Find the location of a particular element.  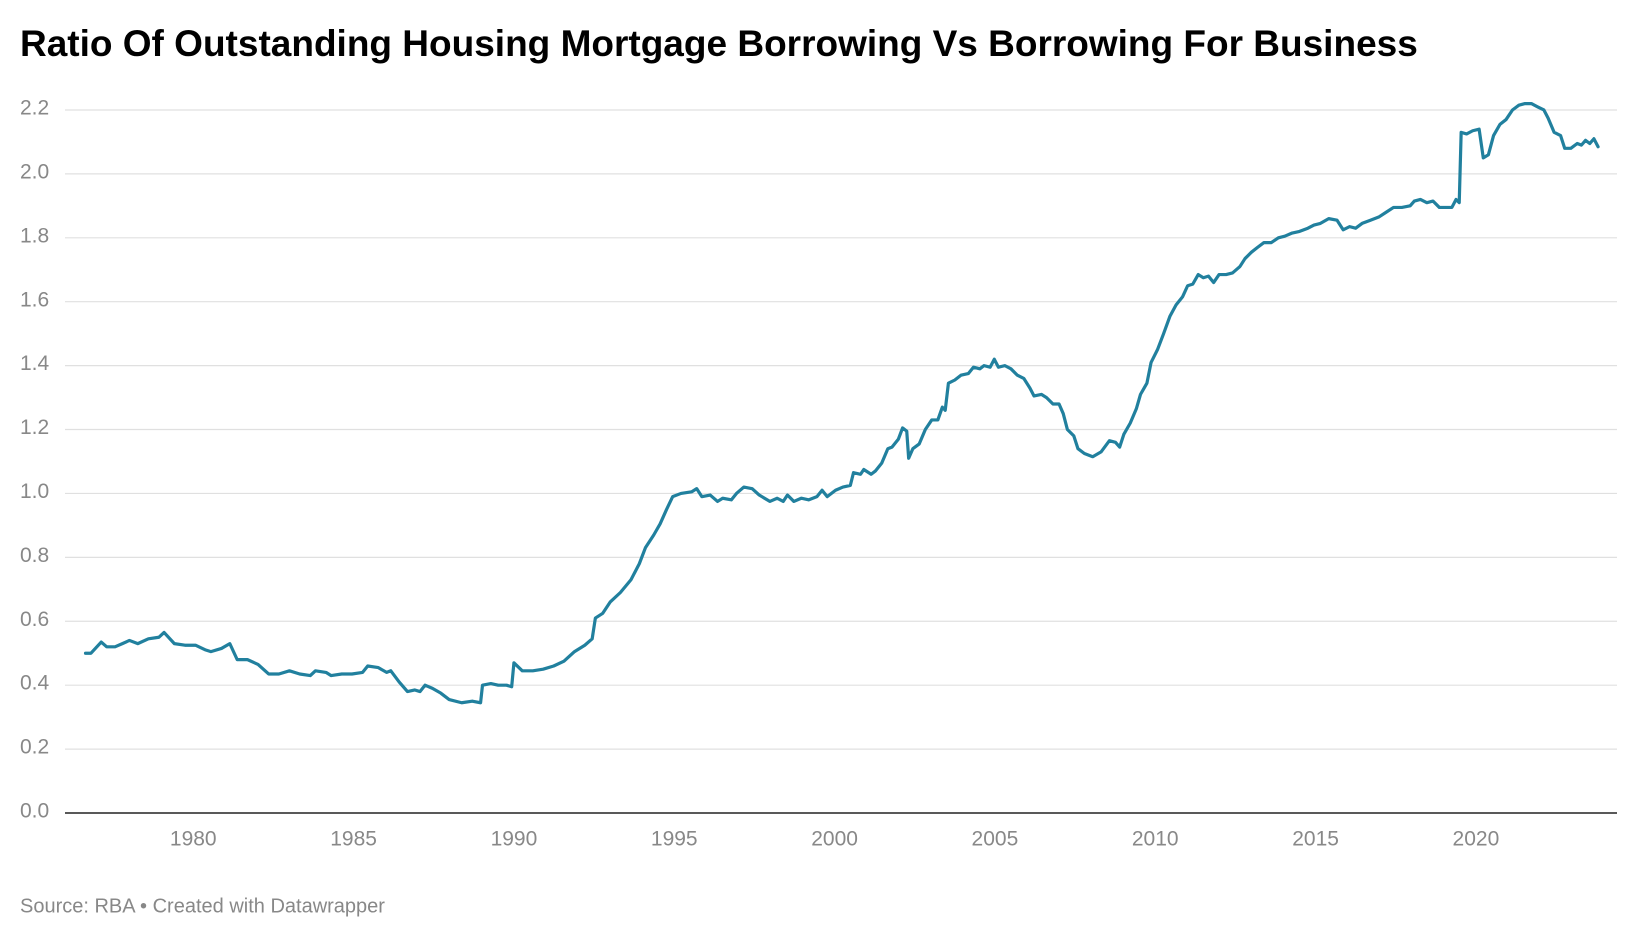

x-tick-label: 1995 is located at coordinates (674, 839).